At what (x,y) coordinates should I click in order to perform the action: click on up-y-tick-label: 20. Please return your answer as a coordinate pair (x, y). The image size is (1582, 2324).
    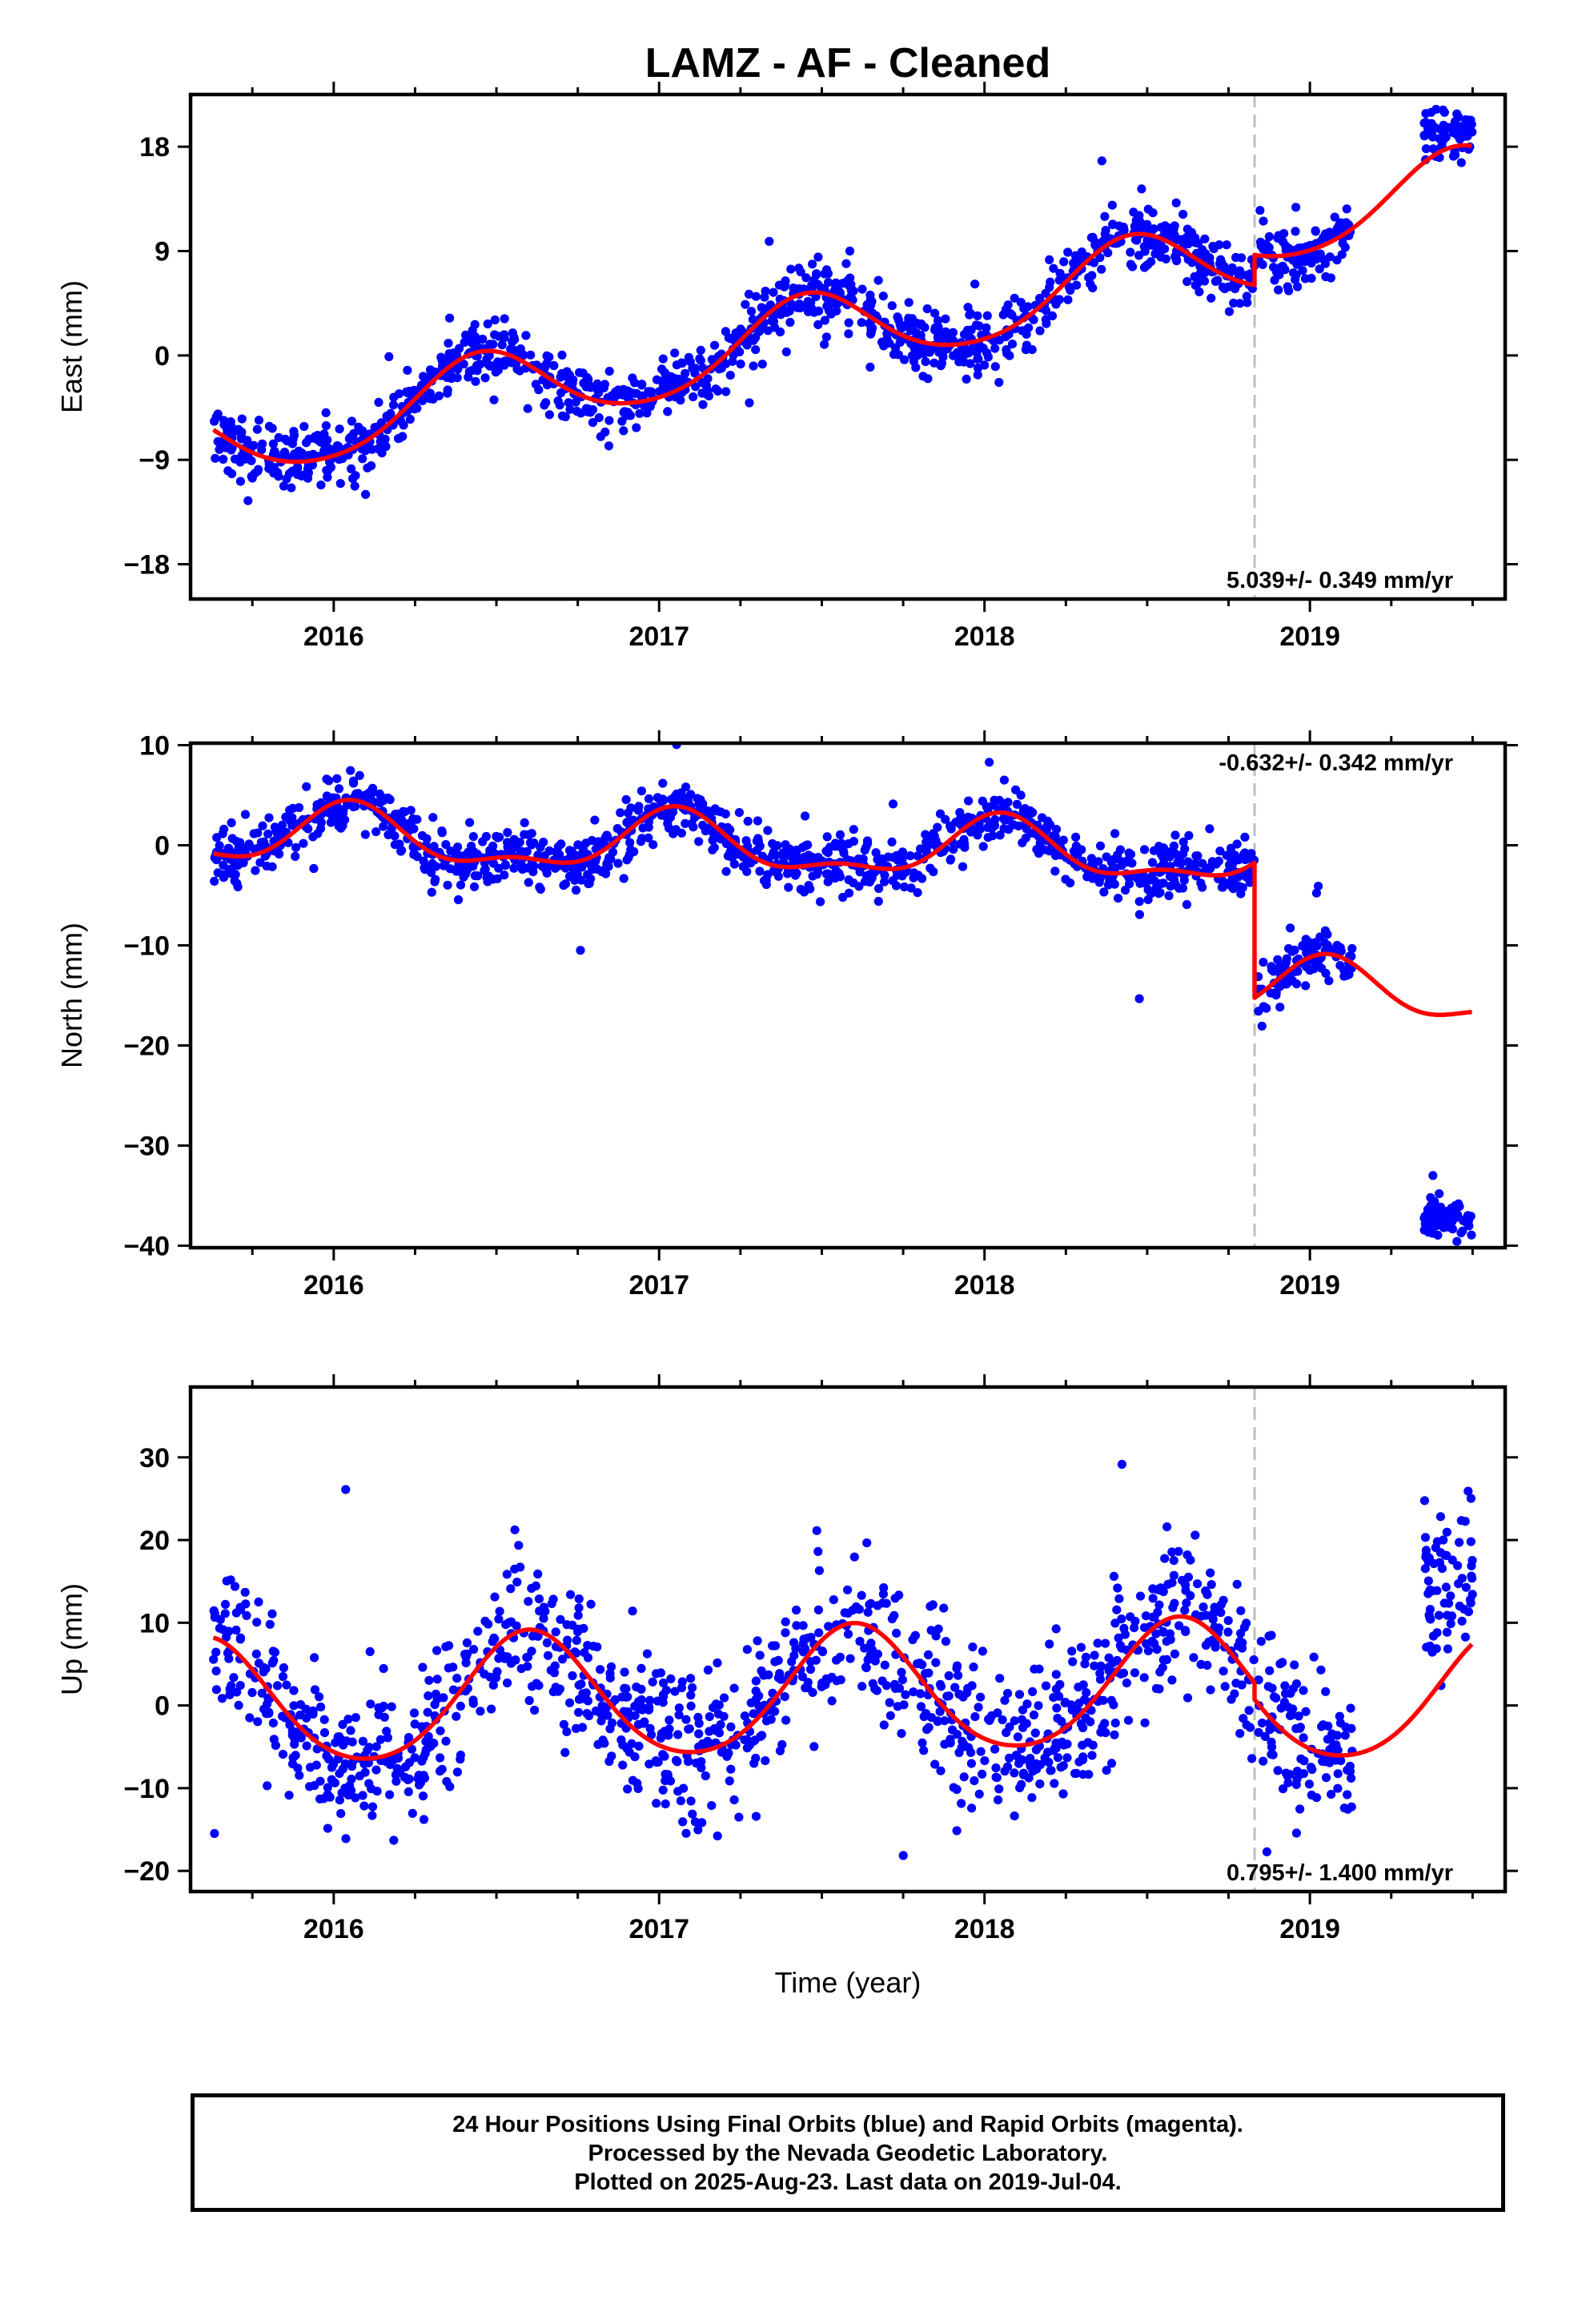
    Looking at the image, I should click on (154, 1541).